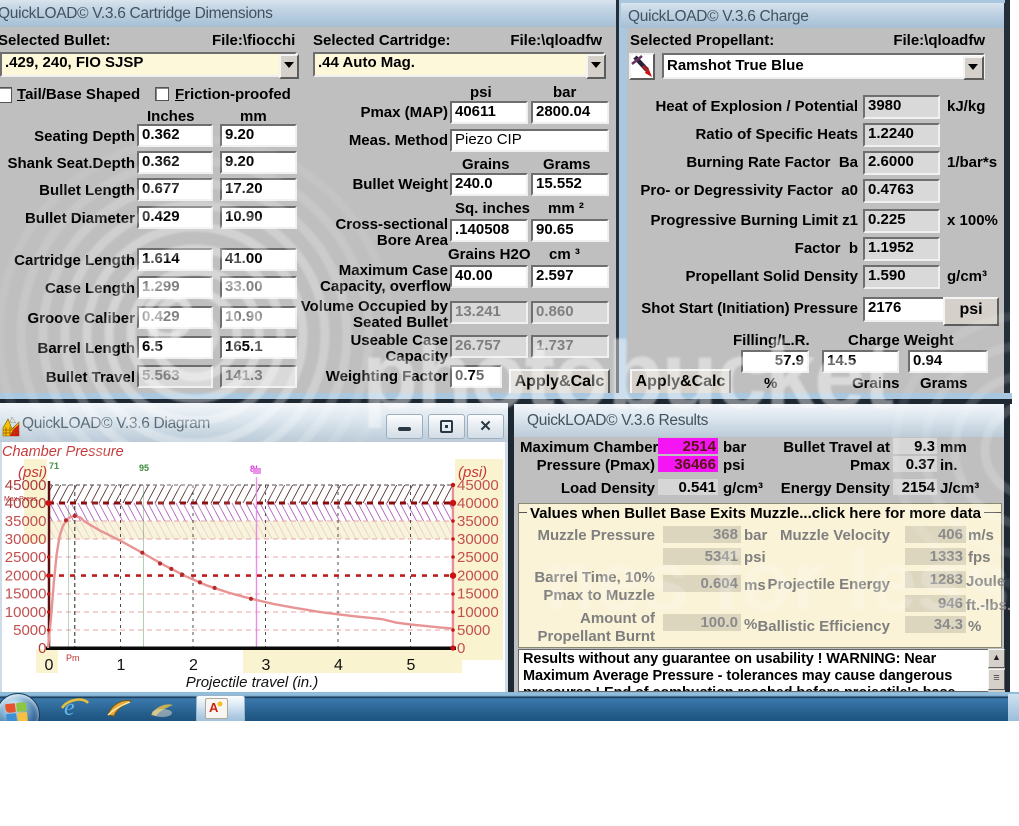  Describe the element at coordinates (478, 503) in the screenshot. I see `svg-text: 40000` at that location.